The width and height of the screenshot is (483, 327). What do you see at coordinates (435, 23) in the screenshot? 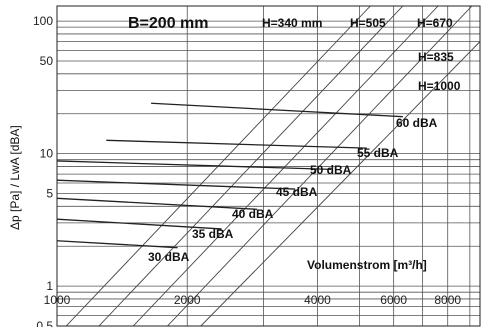
I see `label-h670: H=670` at bounding box center [435, 23].